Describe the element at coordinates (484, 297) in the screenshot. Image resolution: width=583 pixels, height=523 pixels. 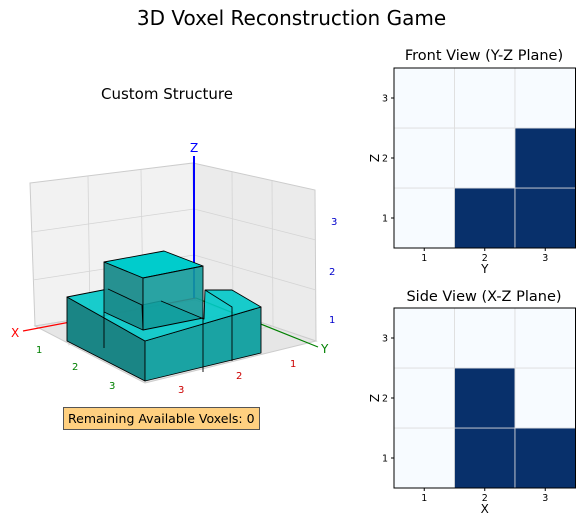
I see `side-view-title: Side View (X-Z Plane)` at that location.